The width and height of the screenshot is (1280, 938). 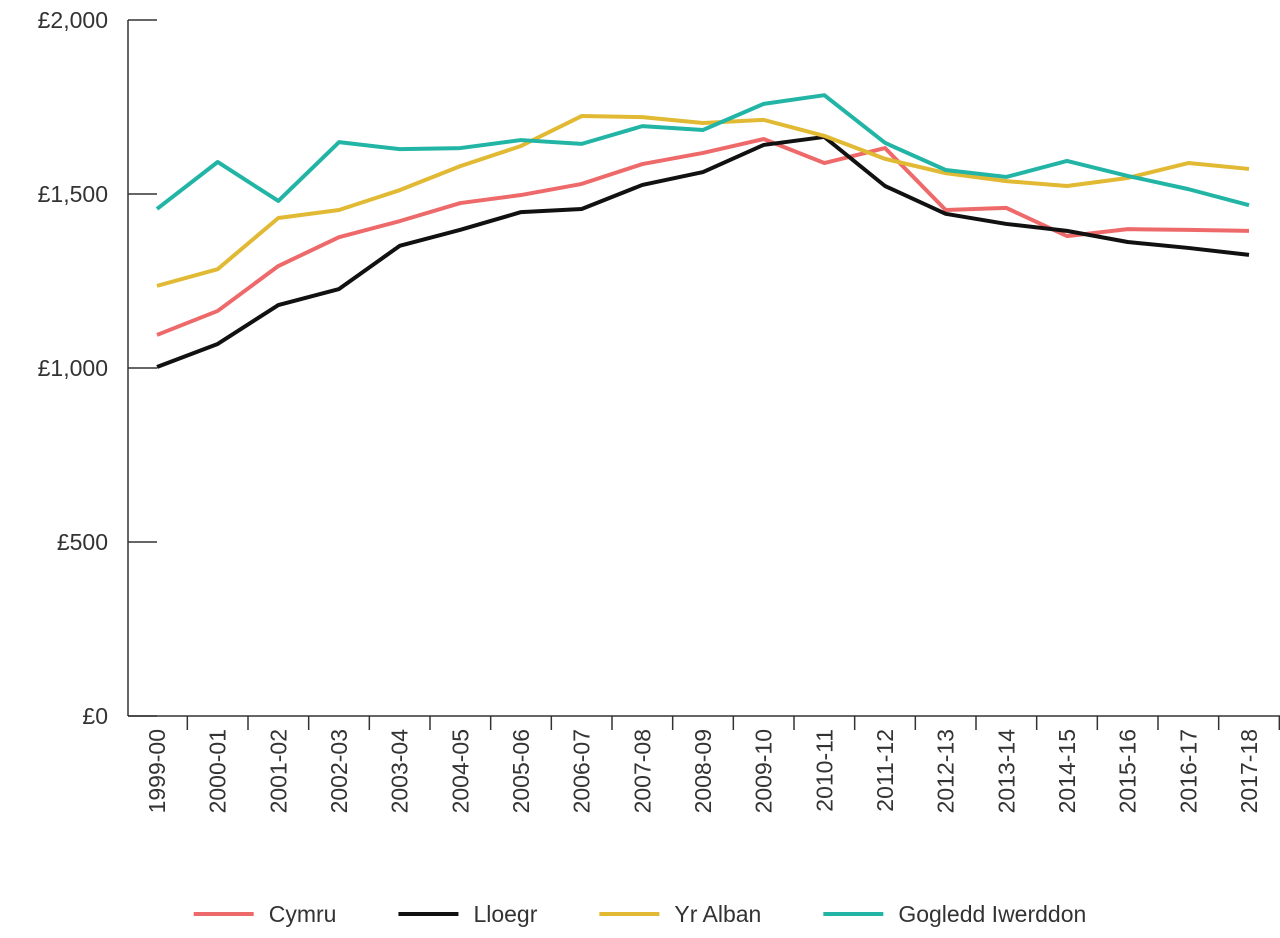 What do you see at coordinates (82, 542) in the screenshot?
I see `y-tick-label: £500` at bounding box center [82, 542].